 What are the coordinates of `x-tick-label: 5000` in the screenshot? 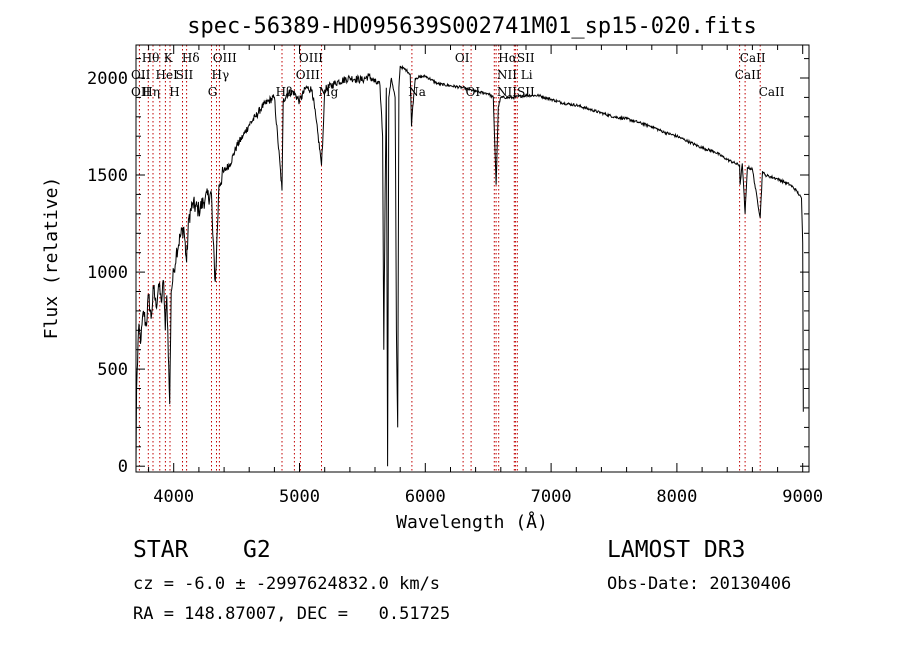 It's located at (299, 497).